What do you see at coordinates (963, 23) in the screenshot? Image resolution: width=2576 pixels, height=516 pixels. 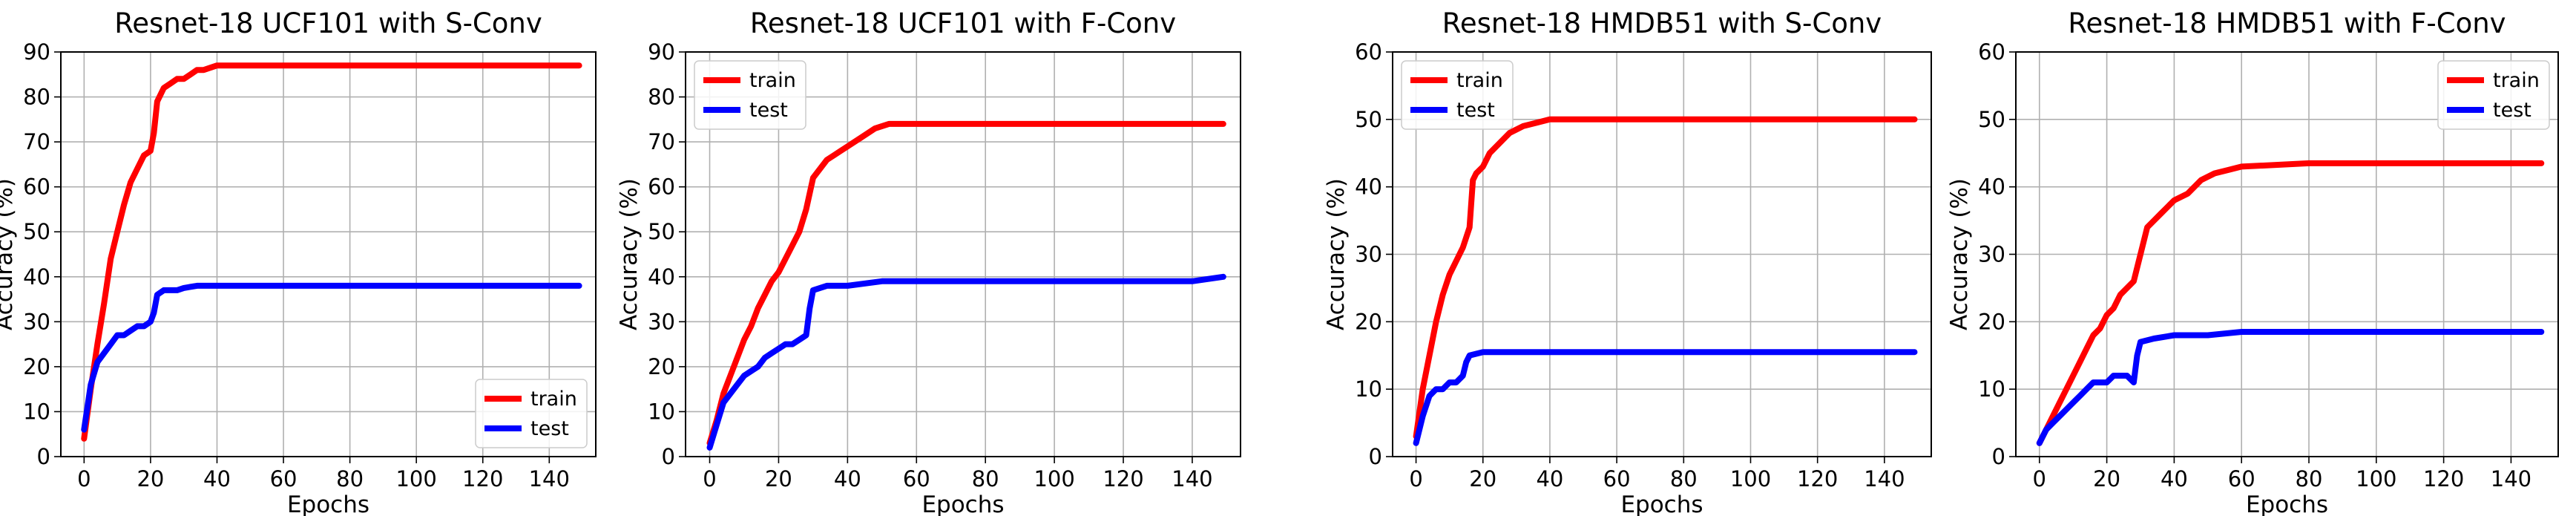 I see `chart-title: Resnet-18 UCF101 with F-Conv` at bounding box center [963, 23].